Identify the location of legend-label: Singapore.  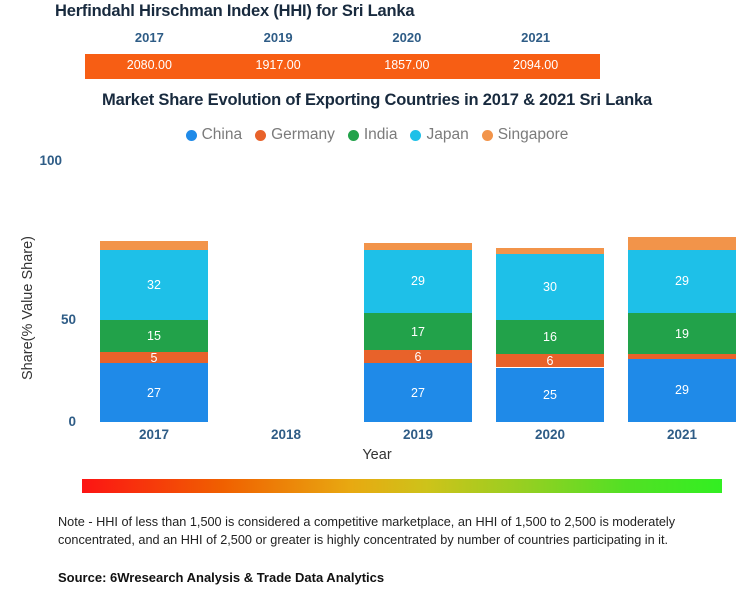
(533, 134).